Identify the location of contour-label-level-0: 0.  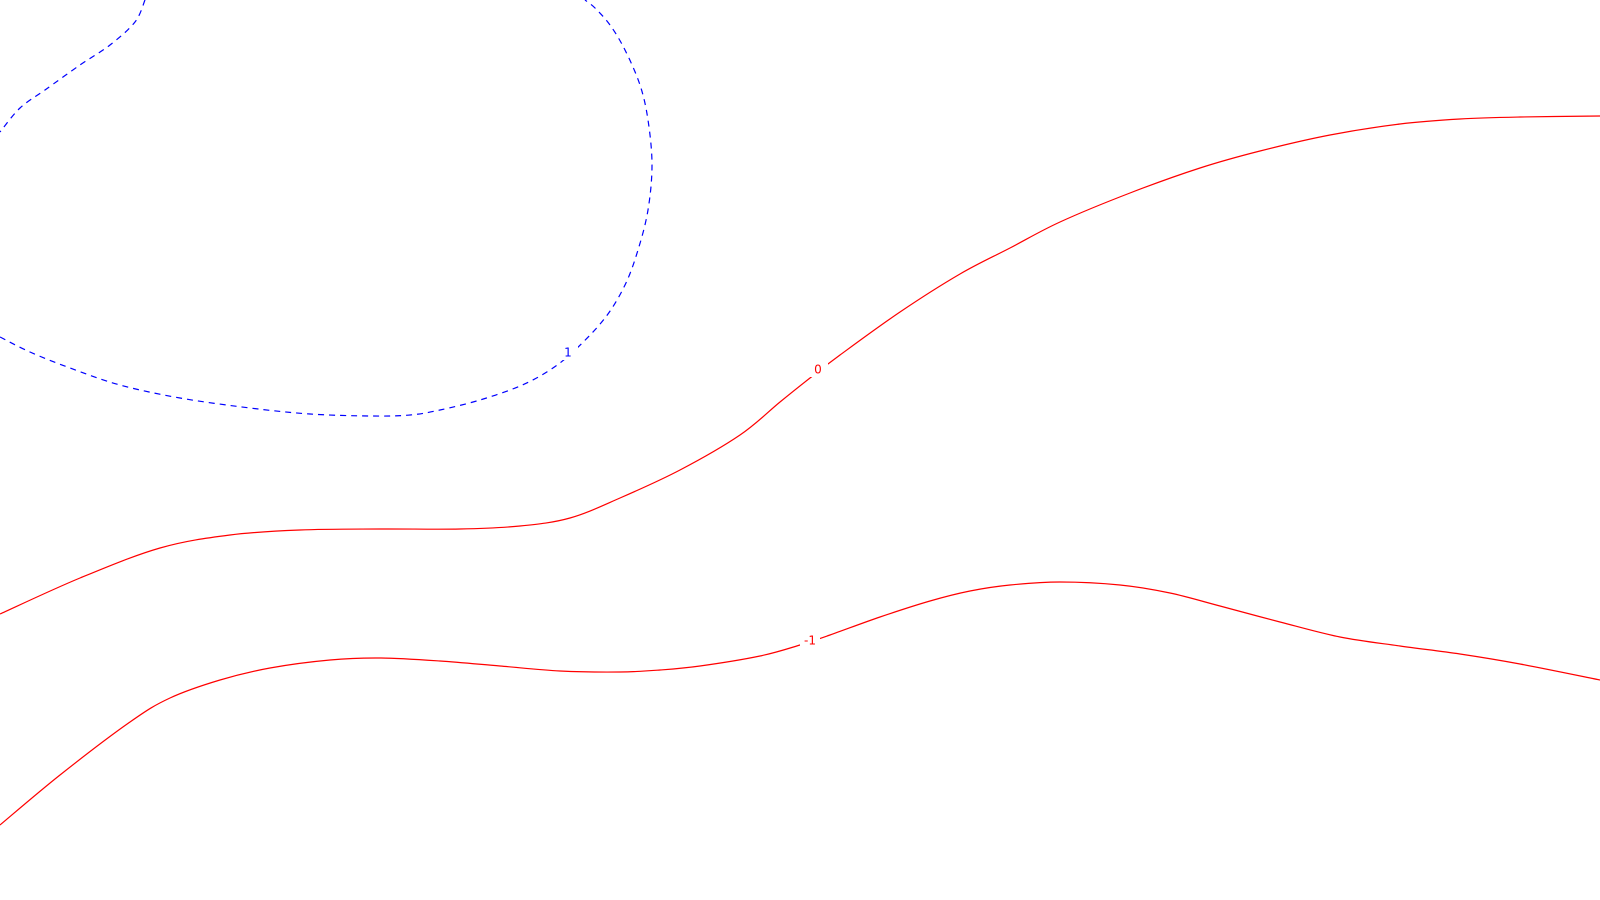
(818, 370).